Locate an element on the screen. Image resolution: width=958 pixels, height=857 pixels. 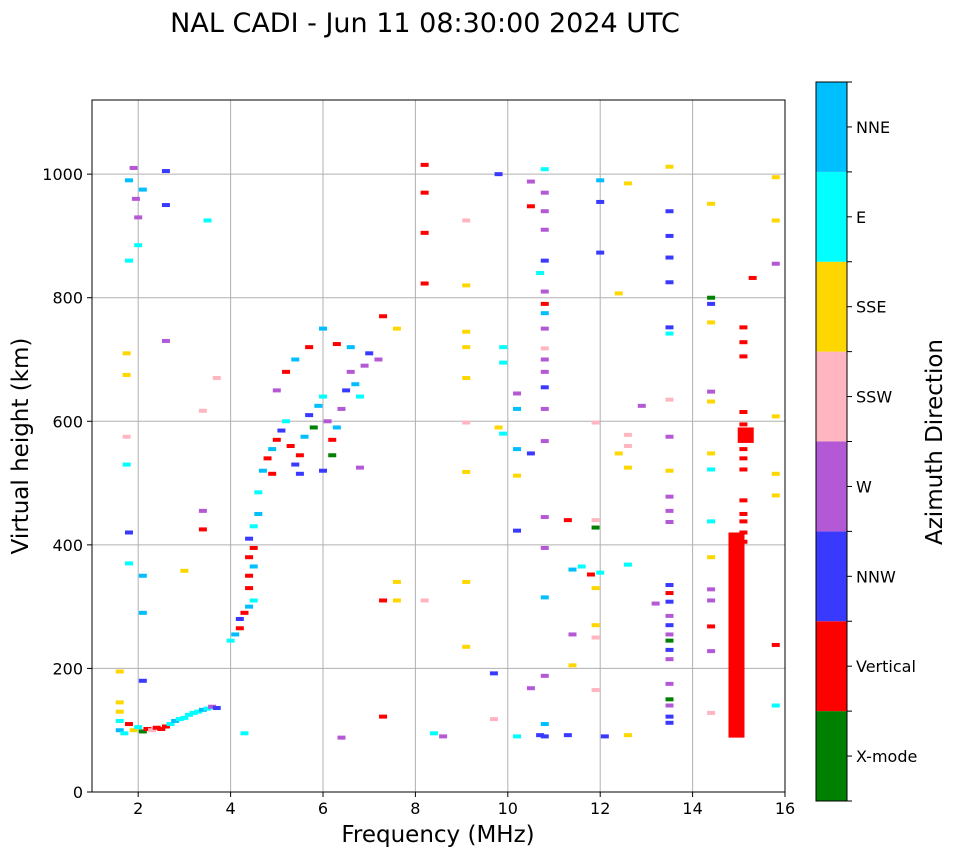
colorbar-label: X-mode is located at coordinates (886, 756).